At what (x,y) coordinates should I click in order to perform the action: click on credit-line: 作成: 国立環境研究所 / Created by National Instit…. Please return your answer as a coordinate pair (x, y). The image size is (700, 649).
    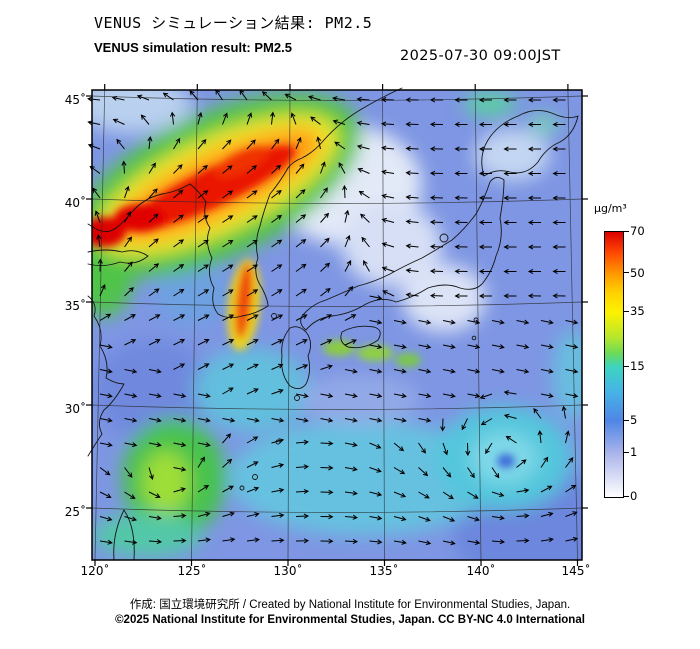
    Looking at the image, I should click on (350, 605).